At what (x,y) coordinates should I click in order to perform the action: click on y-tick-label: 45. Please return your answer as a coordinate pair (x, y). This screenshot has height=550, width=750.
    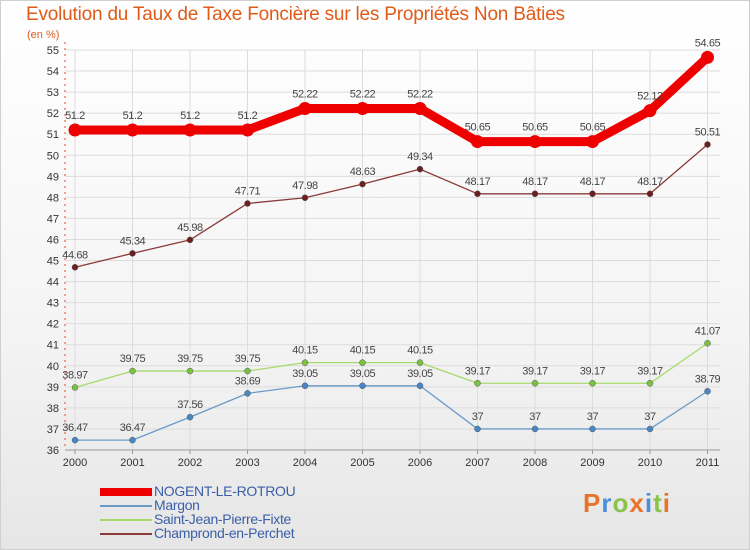
    Looking at the image, I should click on (53, 262).